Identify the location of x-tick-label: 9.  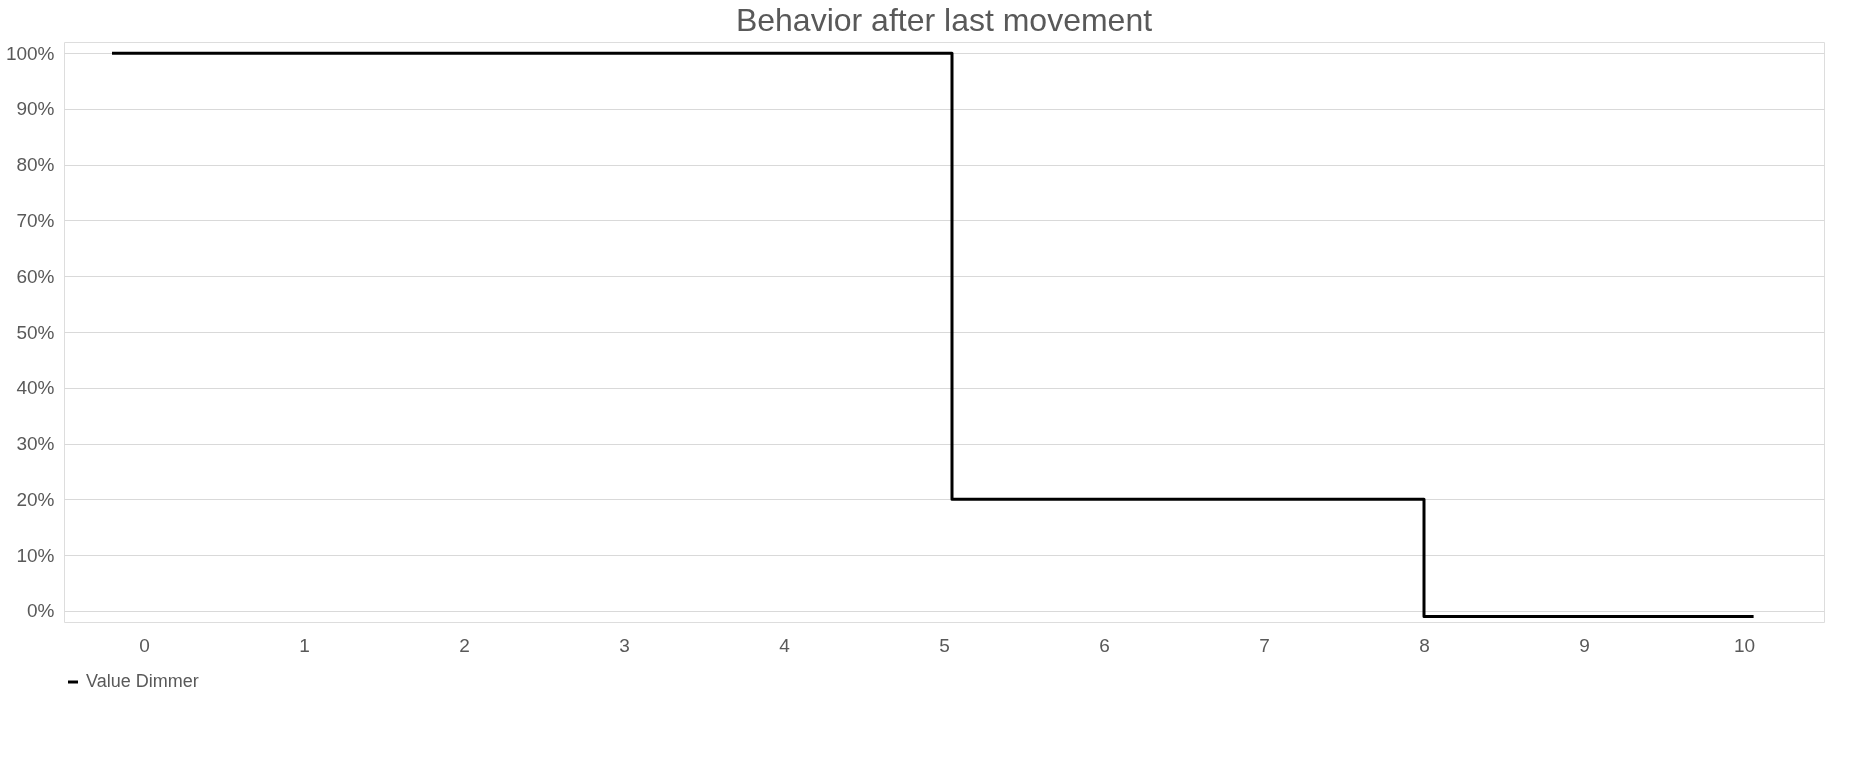
(1584, 645).